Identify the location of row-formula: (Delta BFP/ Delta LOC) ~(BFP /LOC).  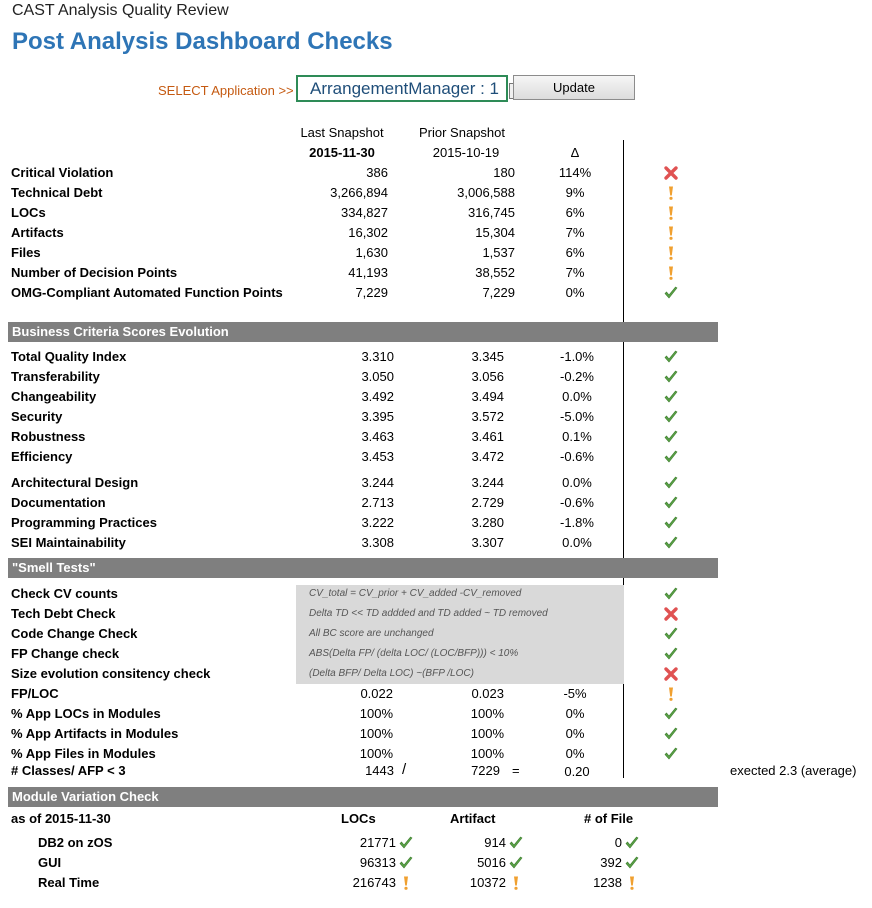
(391, 673).